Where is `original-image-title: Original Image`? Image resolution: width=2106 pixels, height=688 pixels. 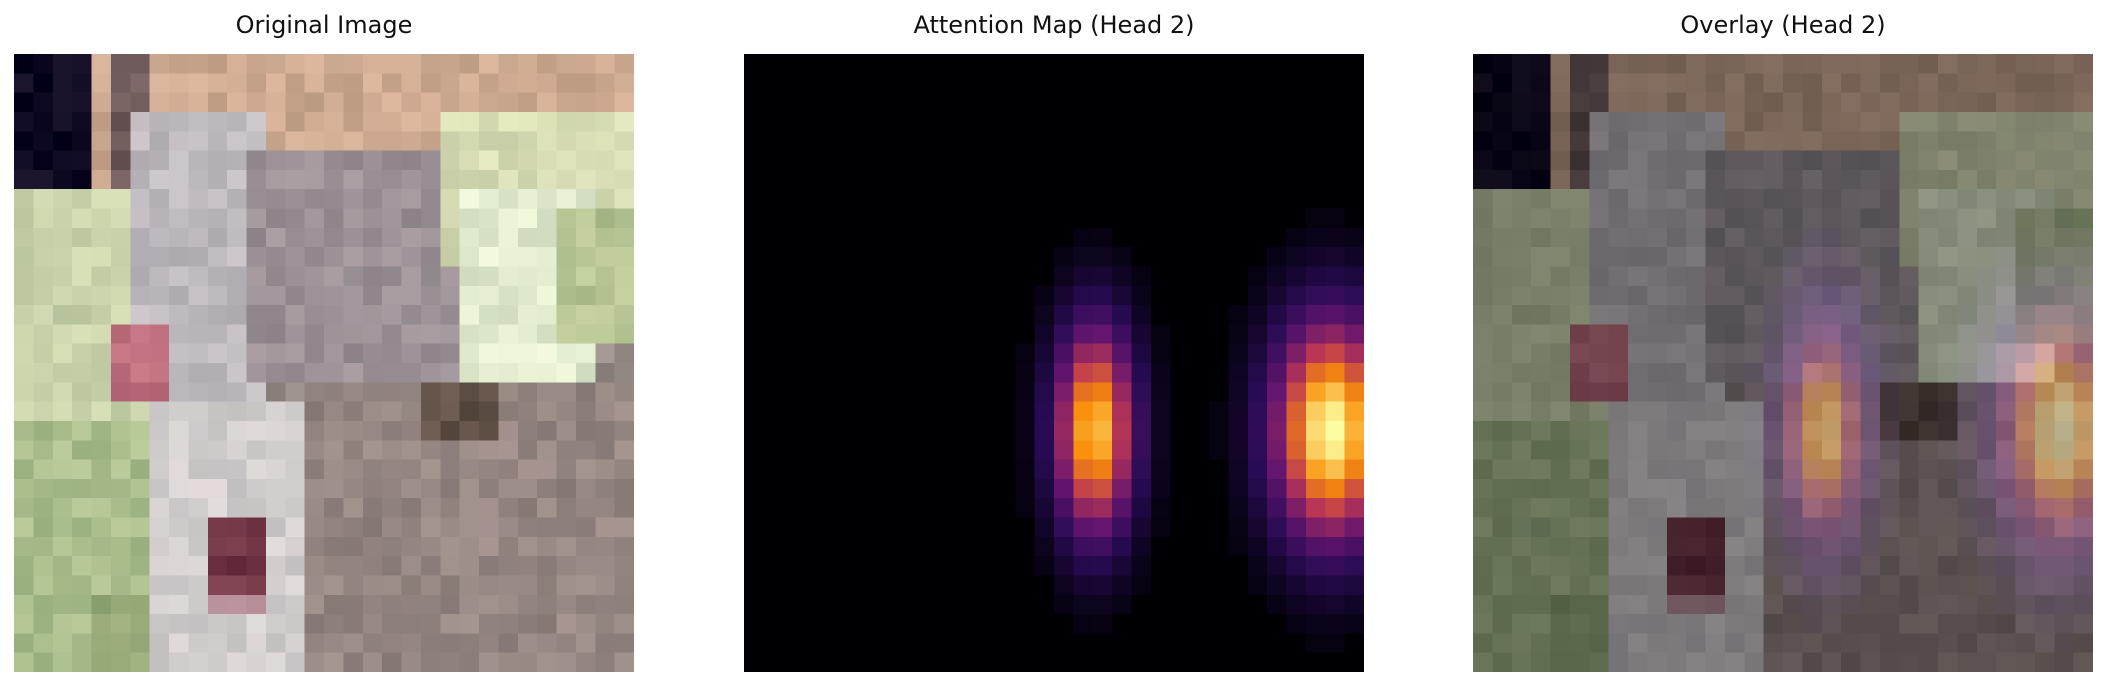 original-image-title: Original Image is located at coordinates (324, 25).